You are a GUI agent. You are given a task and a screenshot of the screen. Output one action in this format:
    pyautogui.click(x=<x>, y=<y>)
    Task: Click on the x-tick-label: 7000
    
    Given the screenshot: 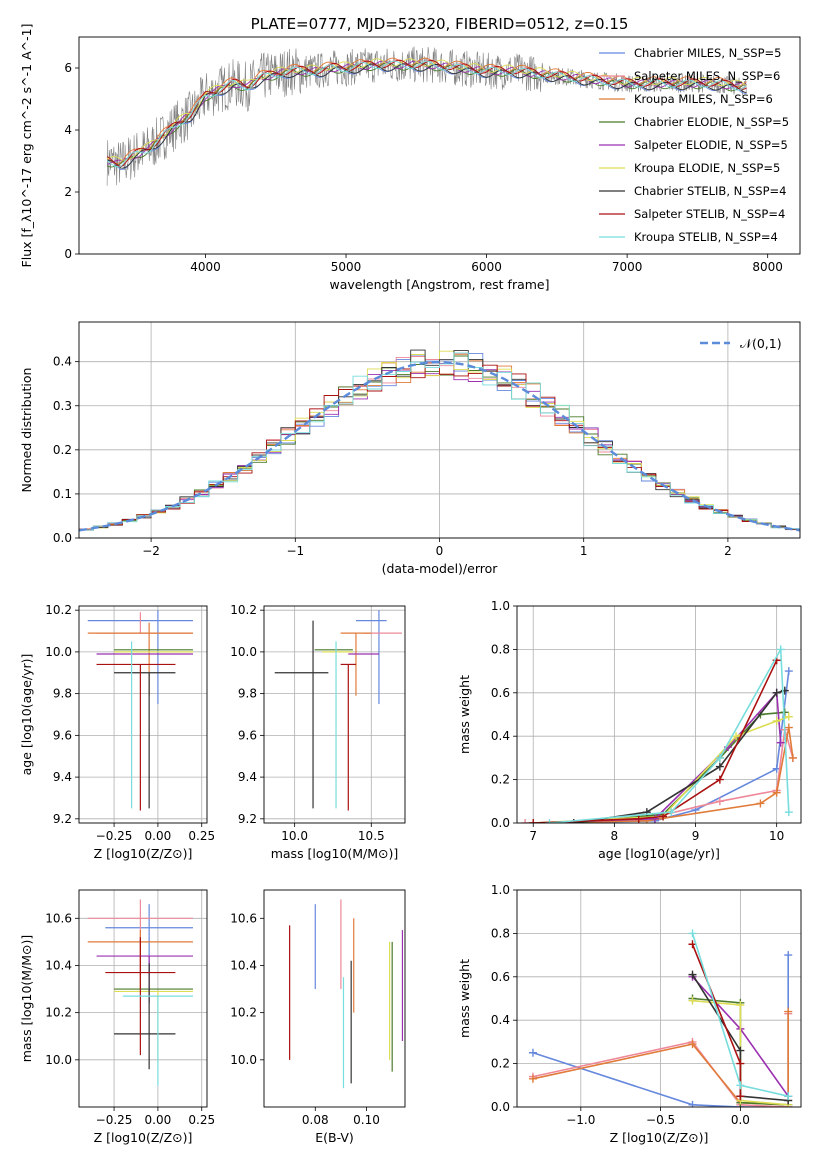 What is the action you would take?
    pyautogui.click(x=627, y=267)
    